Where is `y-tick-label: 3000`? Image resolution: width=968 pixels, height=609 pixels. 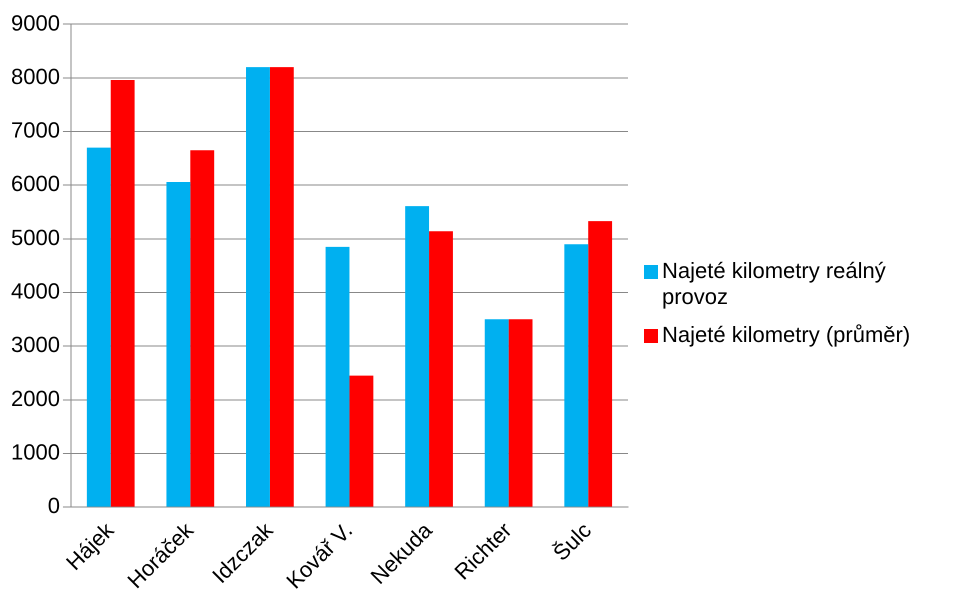
y-tick-label: 3000 is located at coordinates (35, 345).